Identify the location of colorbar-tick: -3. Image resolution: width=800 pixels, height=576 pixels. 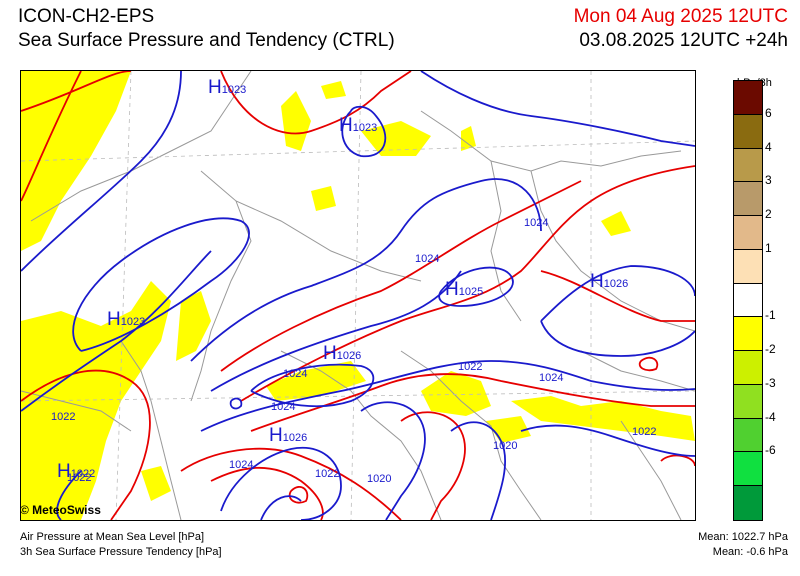
(770, 382).